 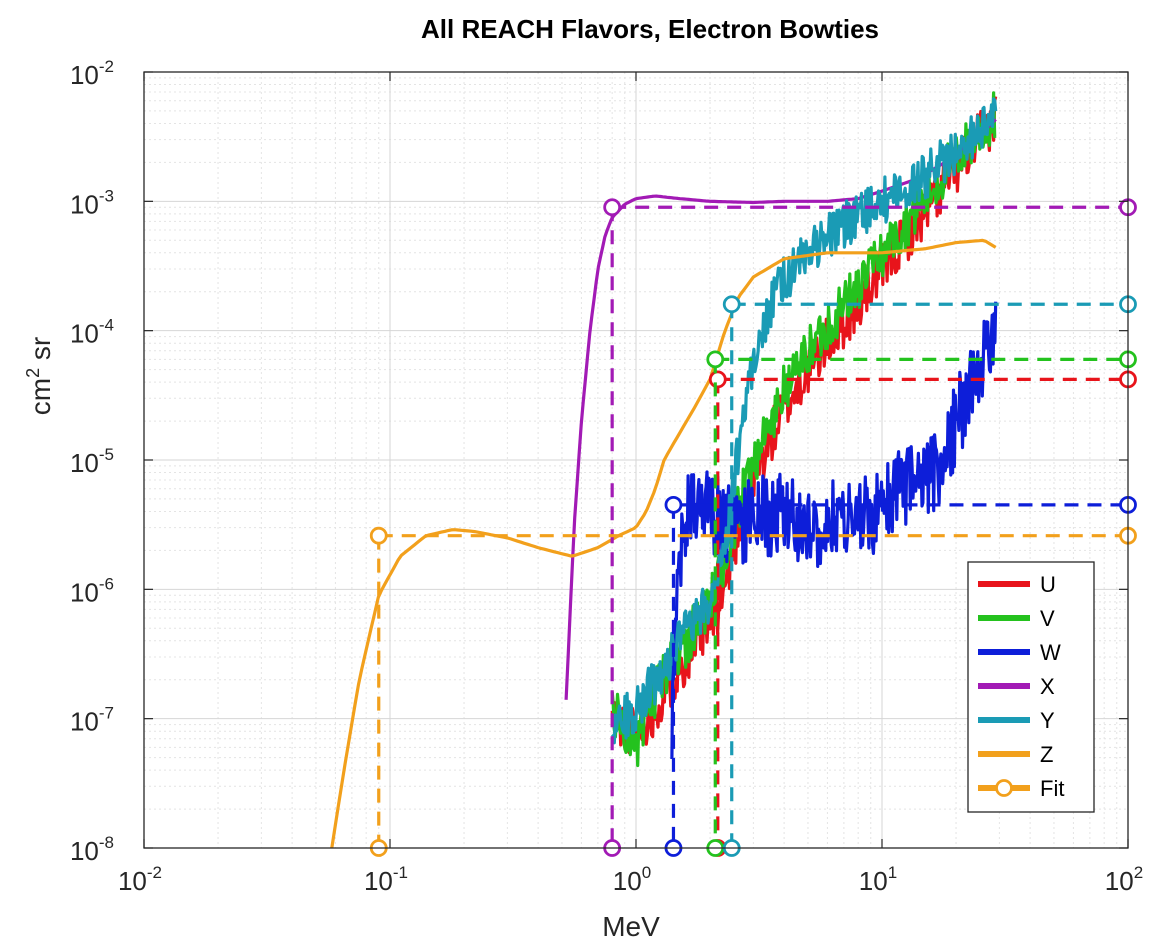 What do you see at coordinates (834, 530) in the screenshot?
I see `series-line-w` at bounding box center [834, 530].